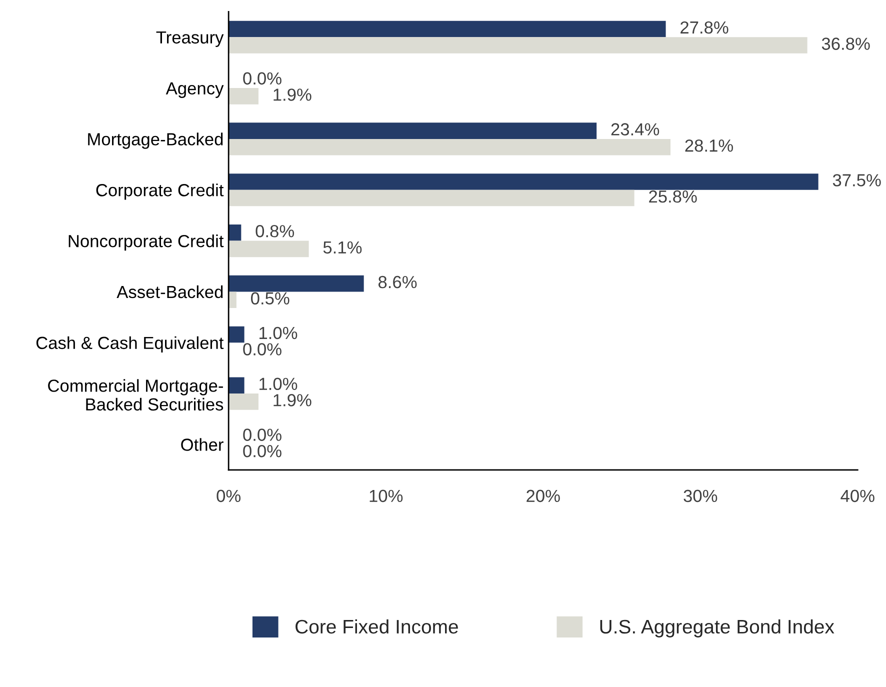 The image size is (886, 687). What do you see at coordinates (846, 44) in the screenshot?
I see `data-label: 36.8%` at bounding box center [846, 44].